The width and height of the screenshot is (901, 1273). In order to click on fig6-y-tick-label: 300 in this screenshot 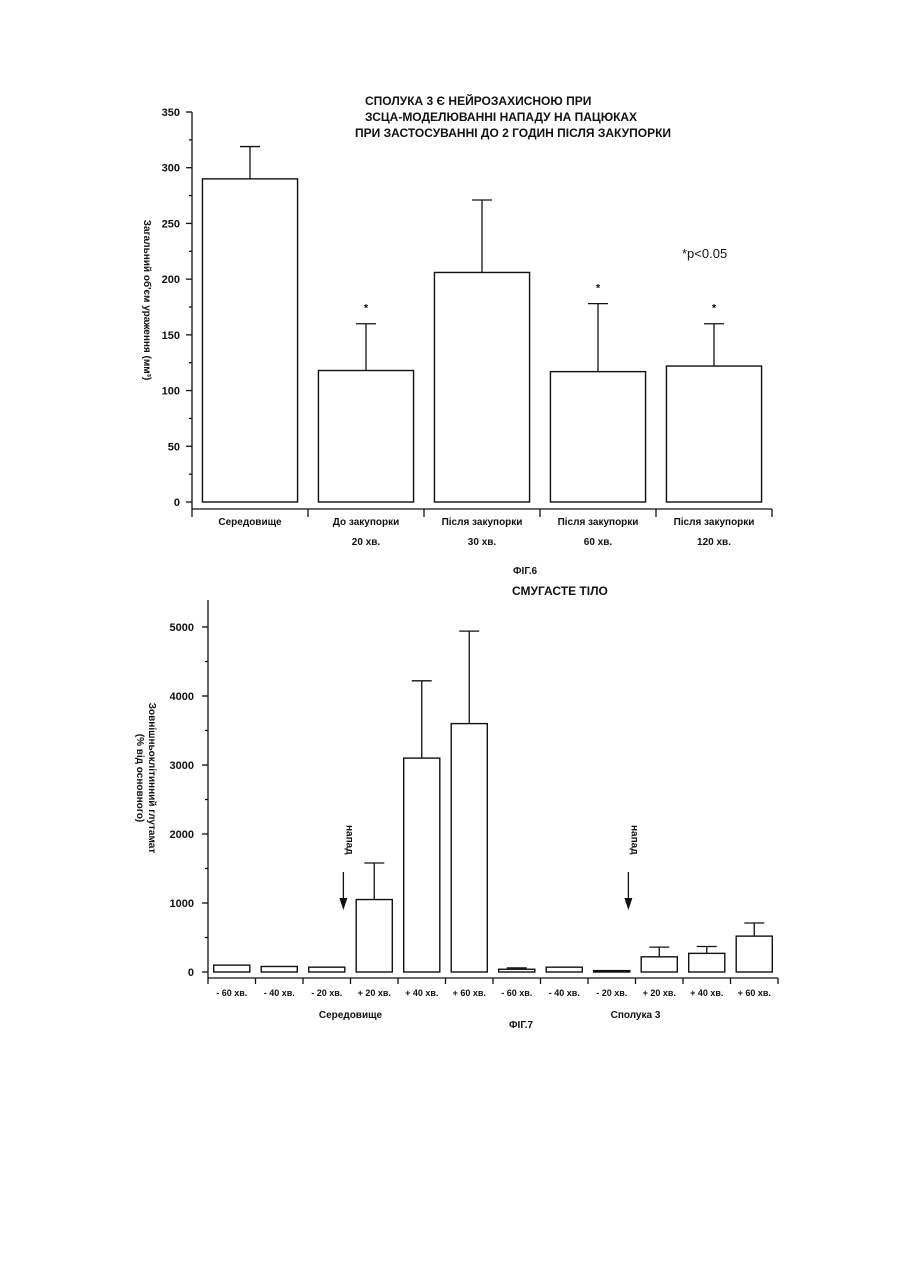, I will do `click(171, 169)`.